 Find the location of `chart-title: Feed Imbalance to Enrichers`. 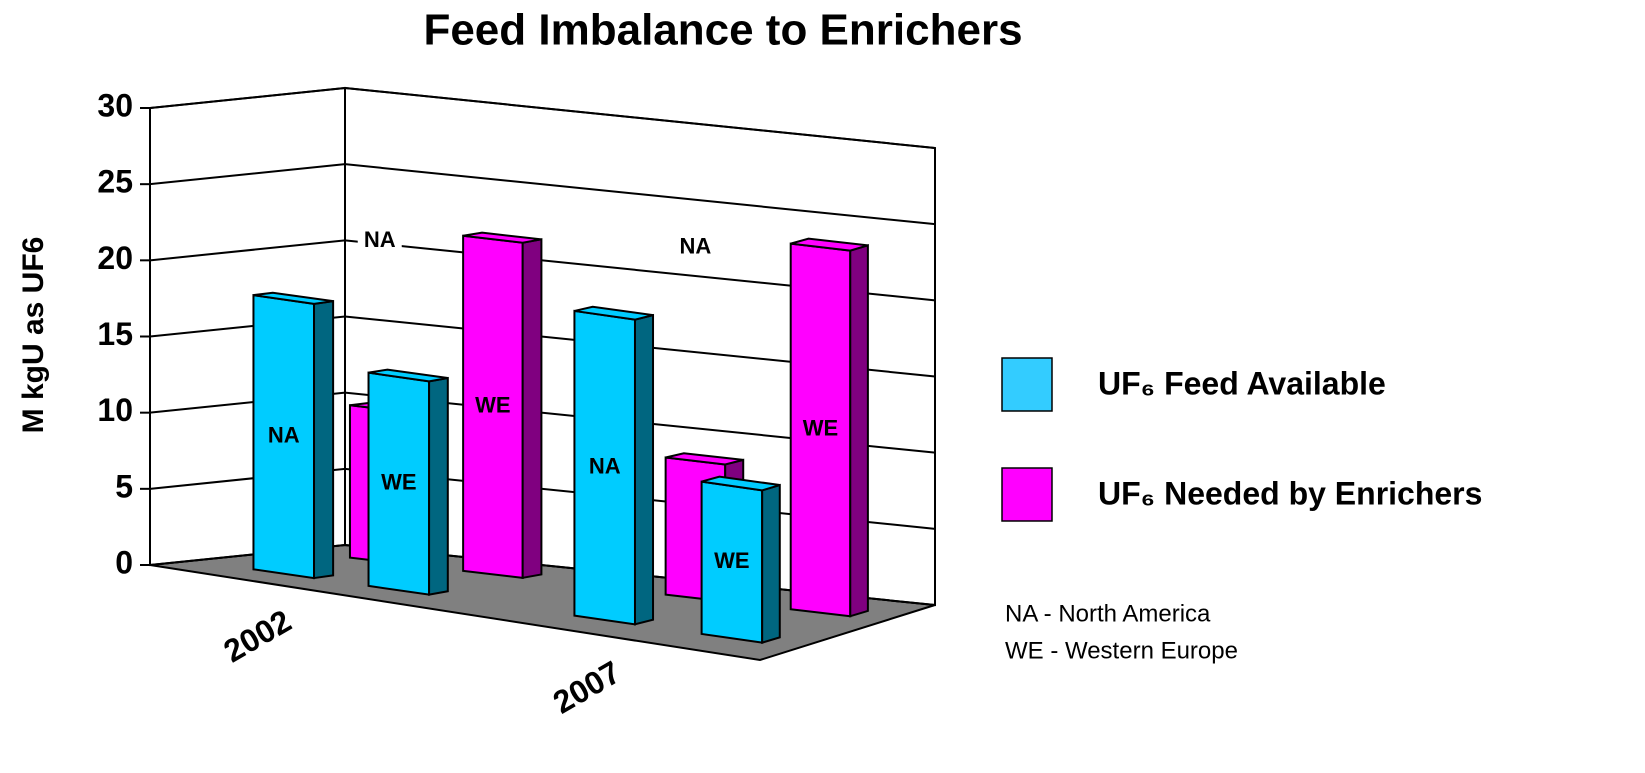

chart-title: Feed Imbalance to Enrichers is located at coordinates (722, 30).